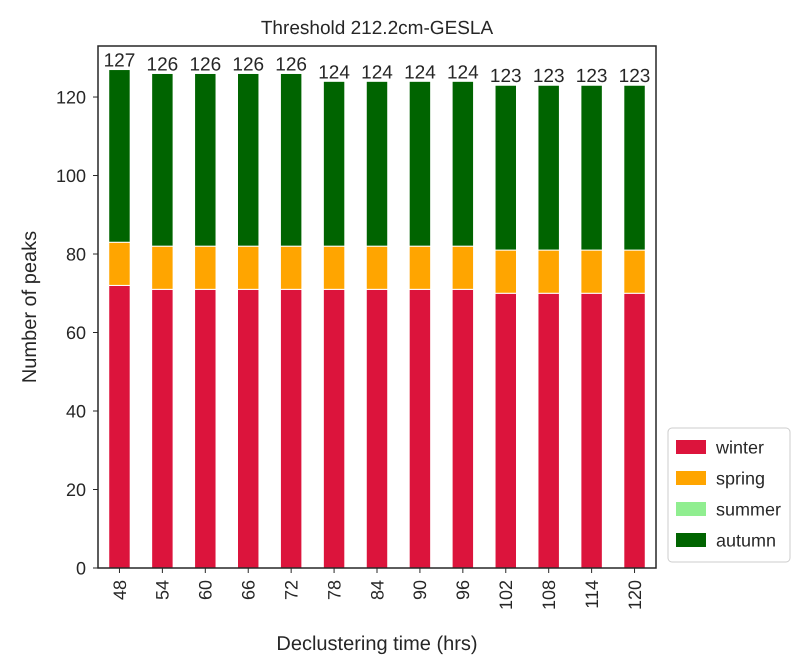  I want to click on legend-label: autumn, so click(746, 540).